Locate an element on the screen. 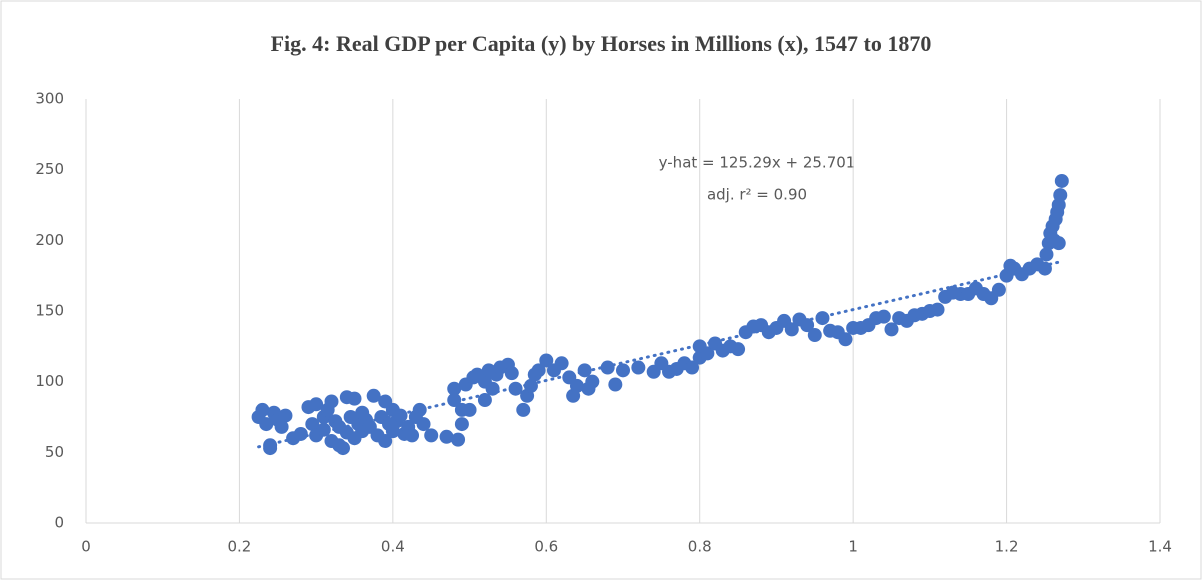  annotation: y-hat = 125.29x + 25.701 is located at coordinates (757, 163).